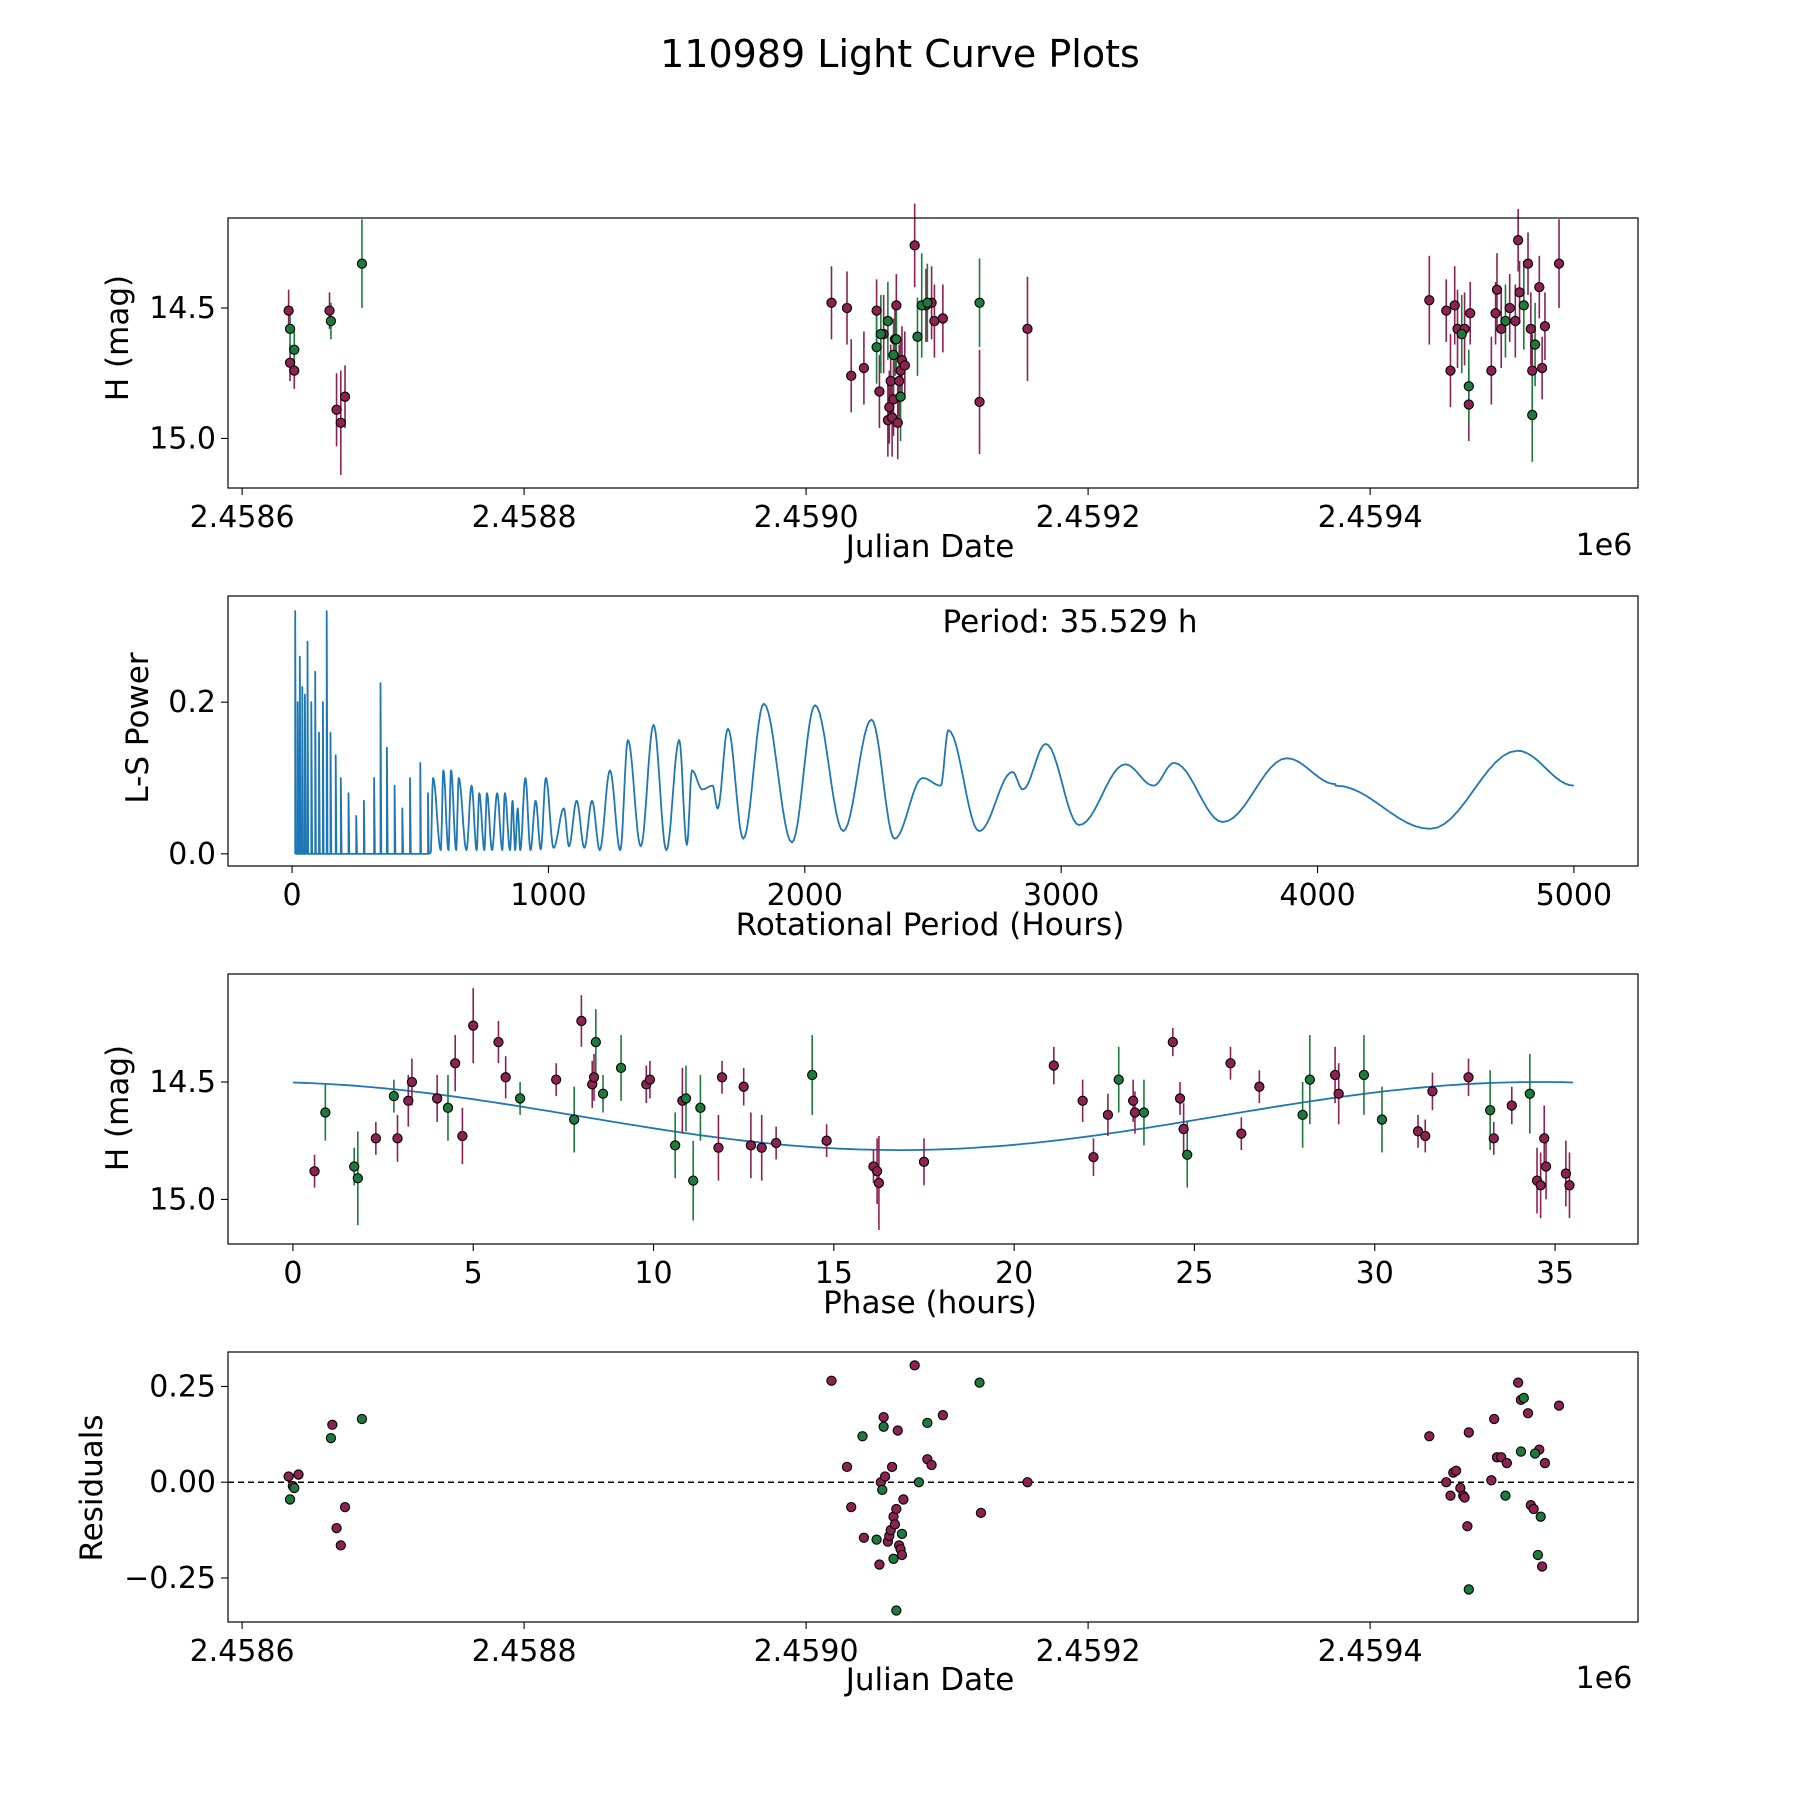  What do you see at coordinates (138, 727) in the screenshot?
I see `periodogram-ylabel: L-S Power` at bounding box center [138, 727].